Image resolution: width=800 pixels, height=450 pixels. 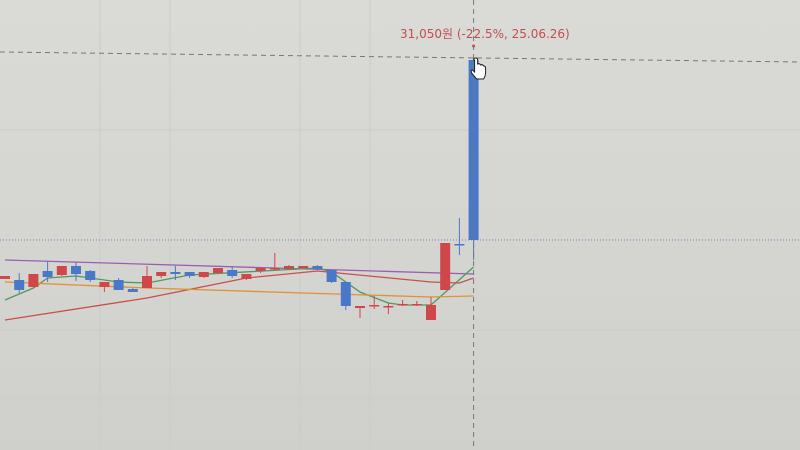 What do you see at coordinates (400, 57) in the screenshot?
I see `crosshair-horizontal` at bounding box center [400, 57].